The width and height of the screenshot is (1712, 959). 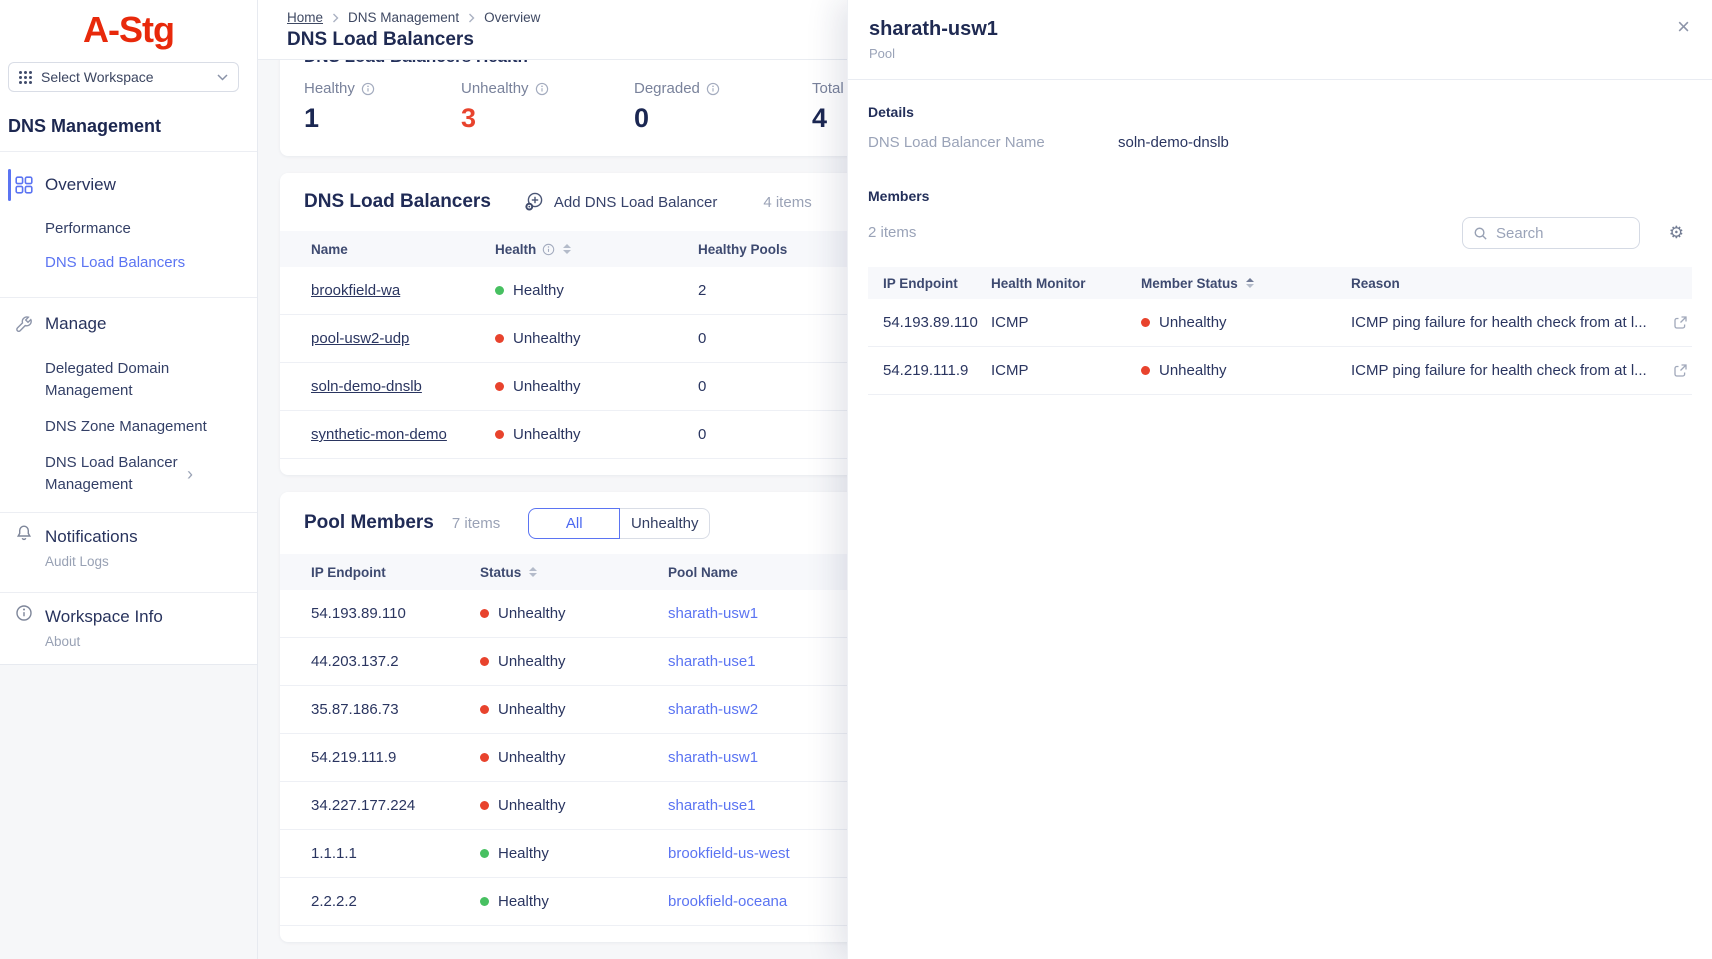 What do you see at coordinates (882, 53) in the screenshot?
I see `panel-subtitle: Pool` at bounding box center [882, 53].